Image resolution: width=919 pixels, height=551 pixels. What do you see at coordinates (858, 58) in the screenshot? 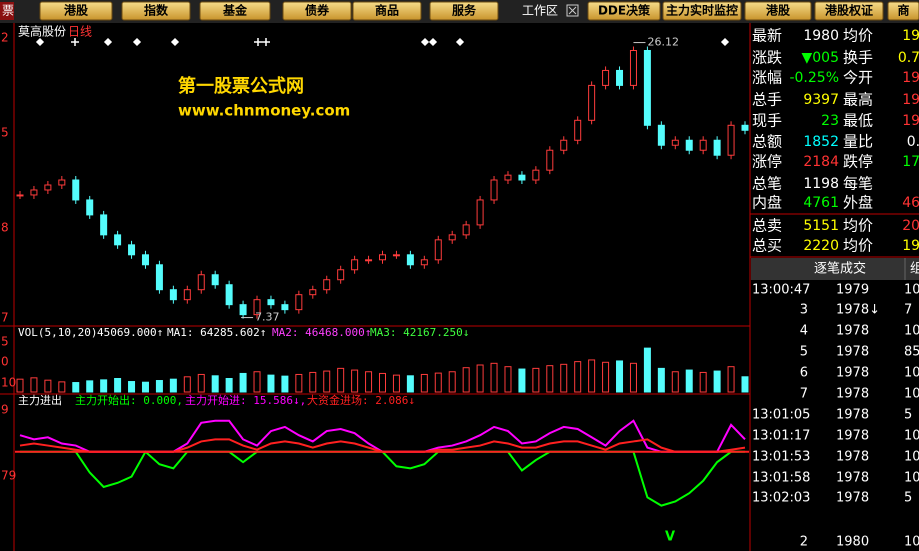
I see `quote-label: 换手` at bounding box center [858, 58].